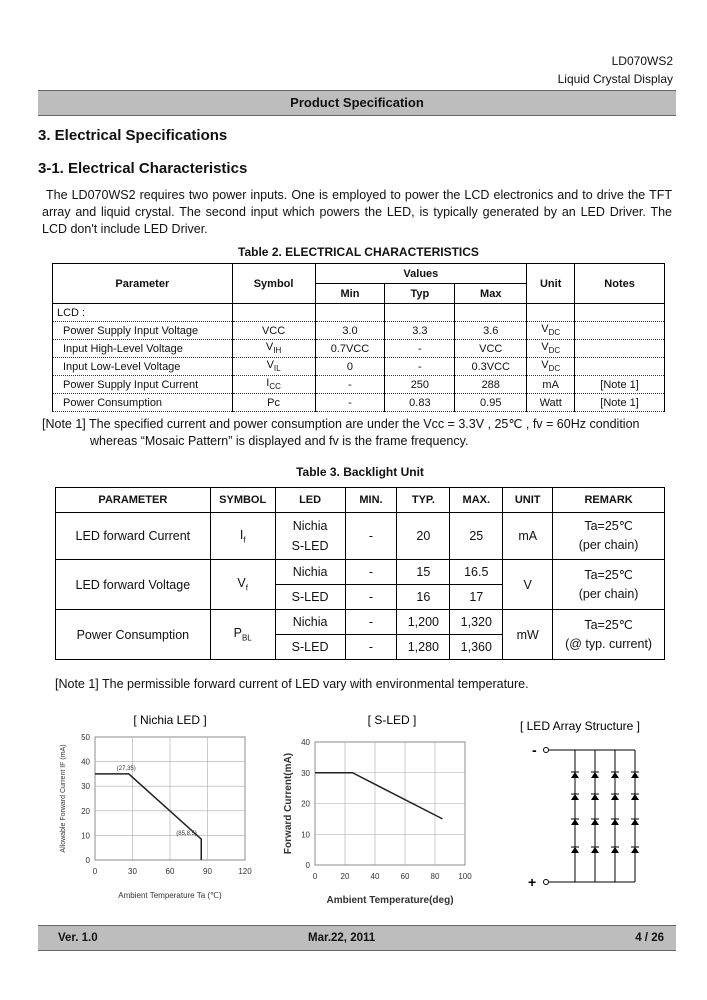 The image size is (707, 1000). I want to click on symbol: V, so click(270, 365).